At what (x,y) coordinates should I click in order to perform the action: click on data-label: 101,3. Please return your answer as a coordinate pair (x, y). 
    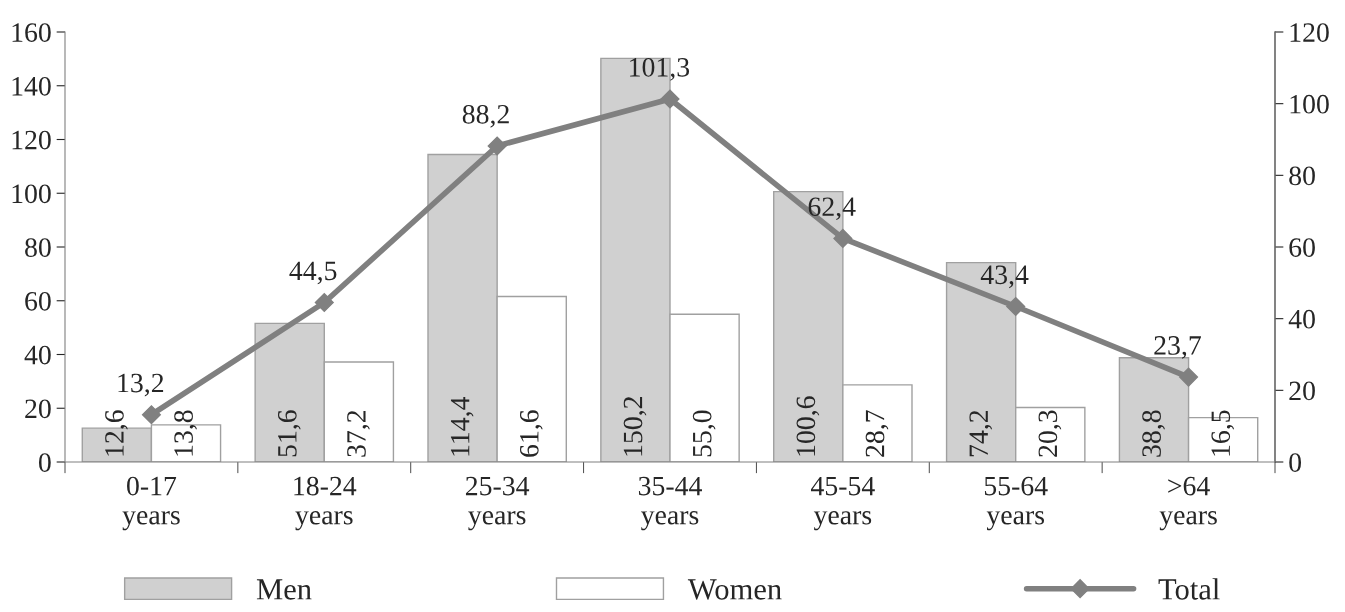
    Looking at the image, I should click on (660, 69).